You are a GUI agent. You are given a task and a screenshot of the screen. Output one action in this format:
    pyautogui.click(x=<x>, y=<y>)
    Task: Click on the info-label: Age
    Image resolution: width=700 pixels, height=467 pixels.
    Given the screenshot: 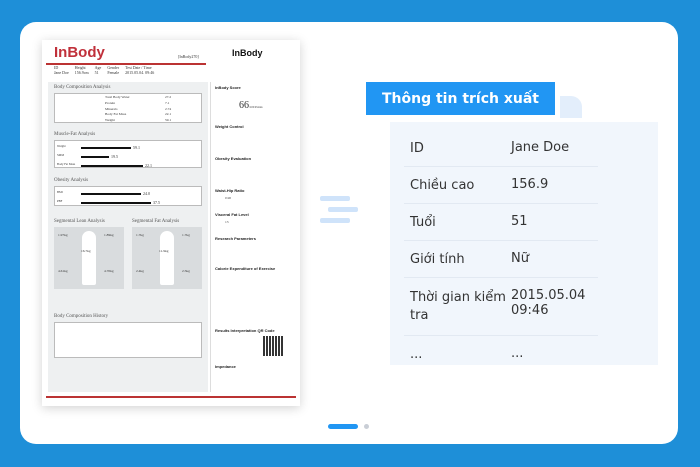 What is the action you would take?
    pyautogui.click(x=98, y=67)
    